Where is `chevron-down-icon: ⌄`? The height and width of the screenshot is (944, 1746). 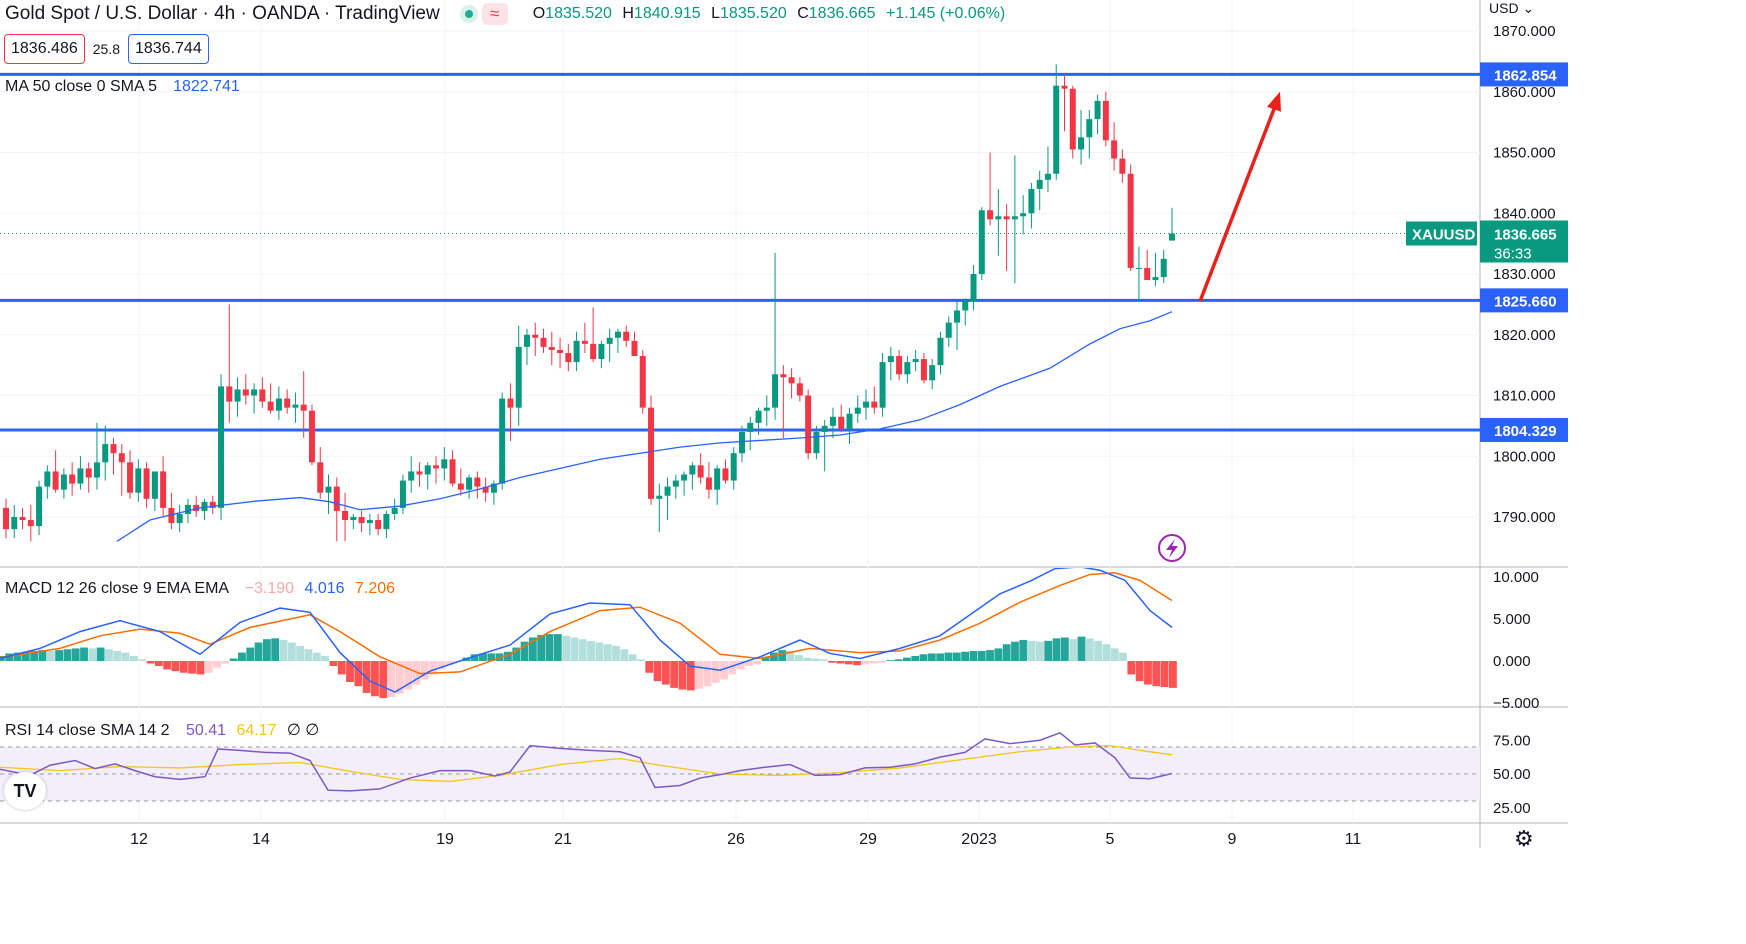
chevron-down-icon: ⌄ is located at coordinates (1528, 8).